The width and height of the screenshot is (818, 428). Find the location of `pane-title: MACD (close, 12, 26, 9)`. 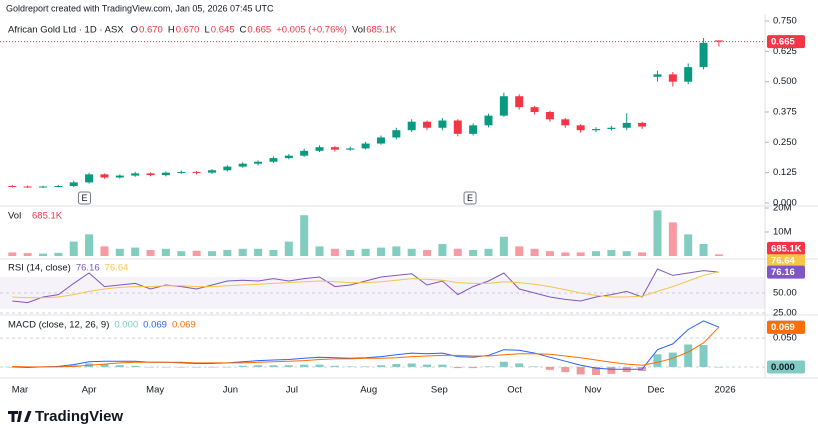

pane-title: MACD (close, 12, 26, 9) is located at coordinates (58, 325).